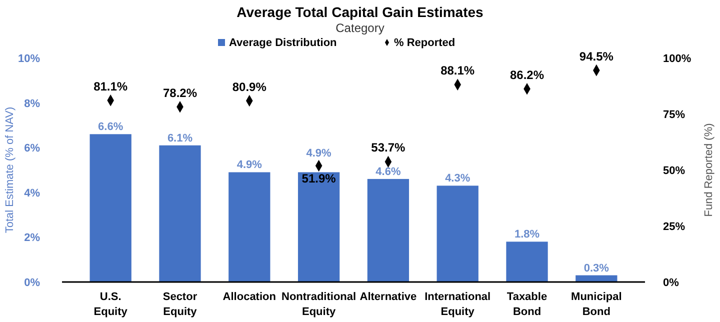 Image resolution: width=720 pixels, height=322 pixels. What do you see at coordinates (388, 147) in the screenshot?
I see `data-label: 53.7%` at bounding box center [388, 147].